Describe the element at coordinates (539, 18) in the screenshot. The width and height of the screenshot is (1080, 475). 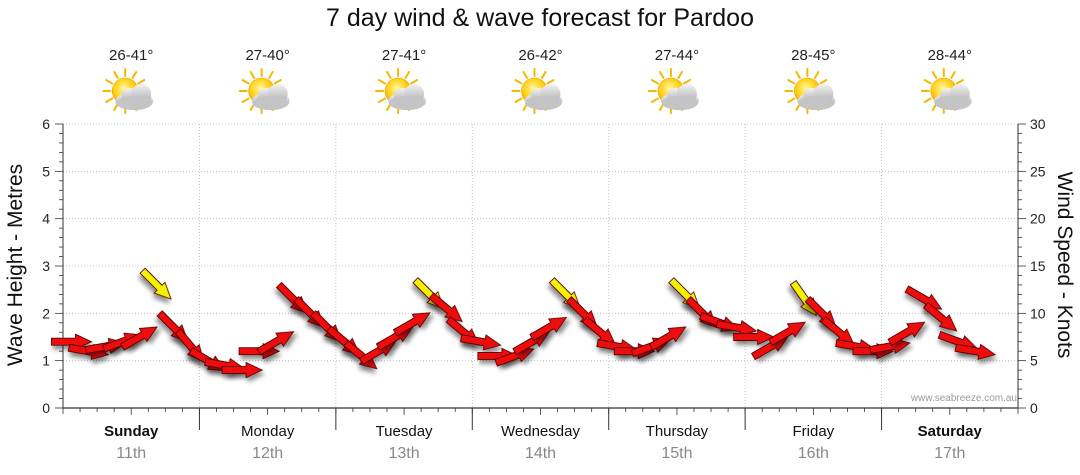
I see `chart-title: 7 day wind & wave forecast for Pardoo` at that location.